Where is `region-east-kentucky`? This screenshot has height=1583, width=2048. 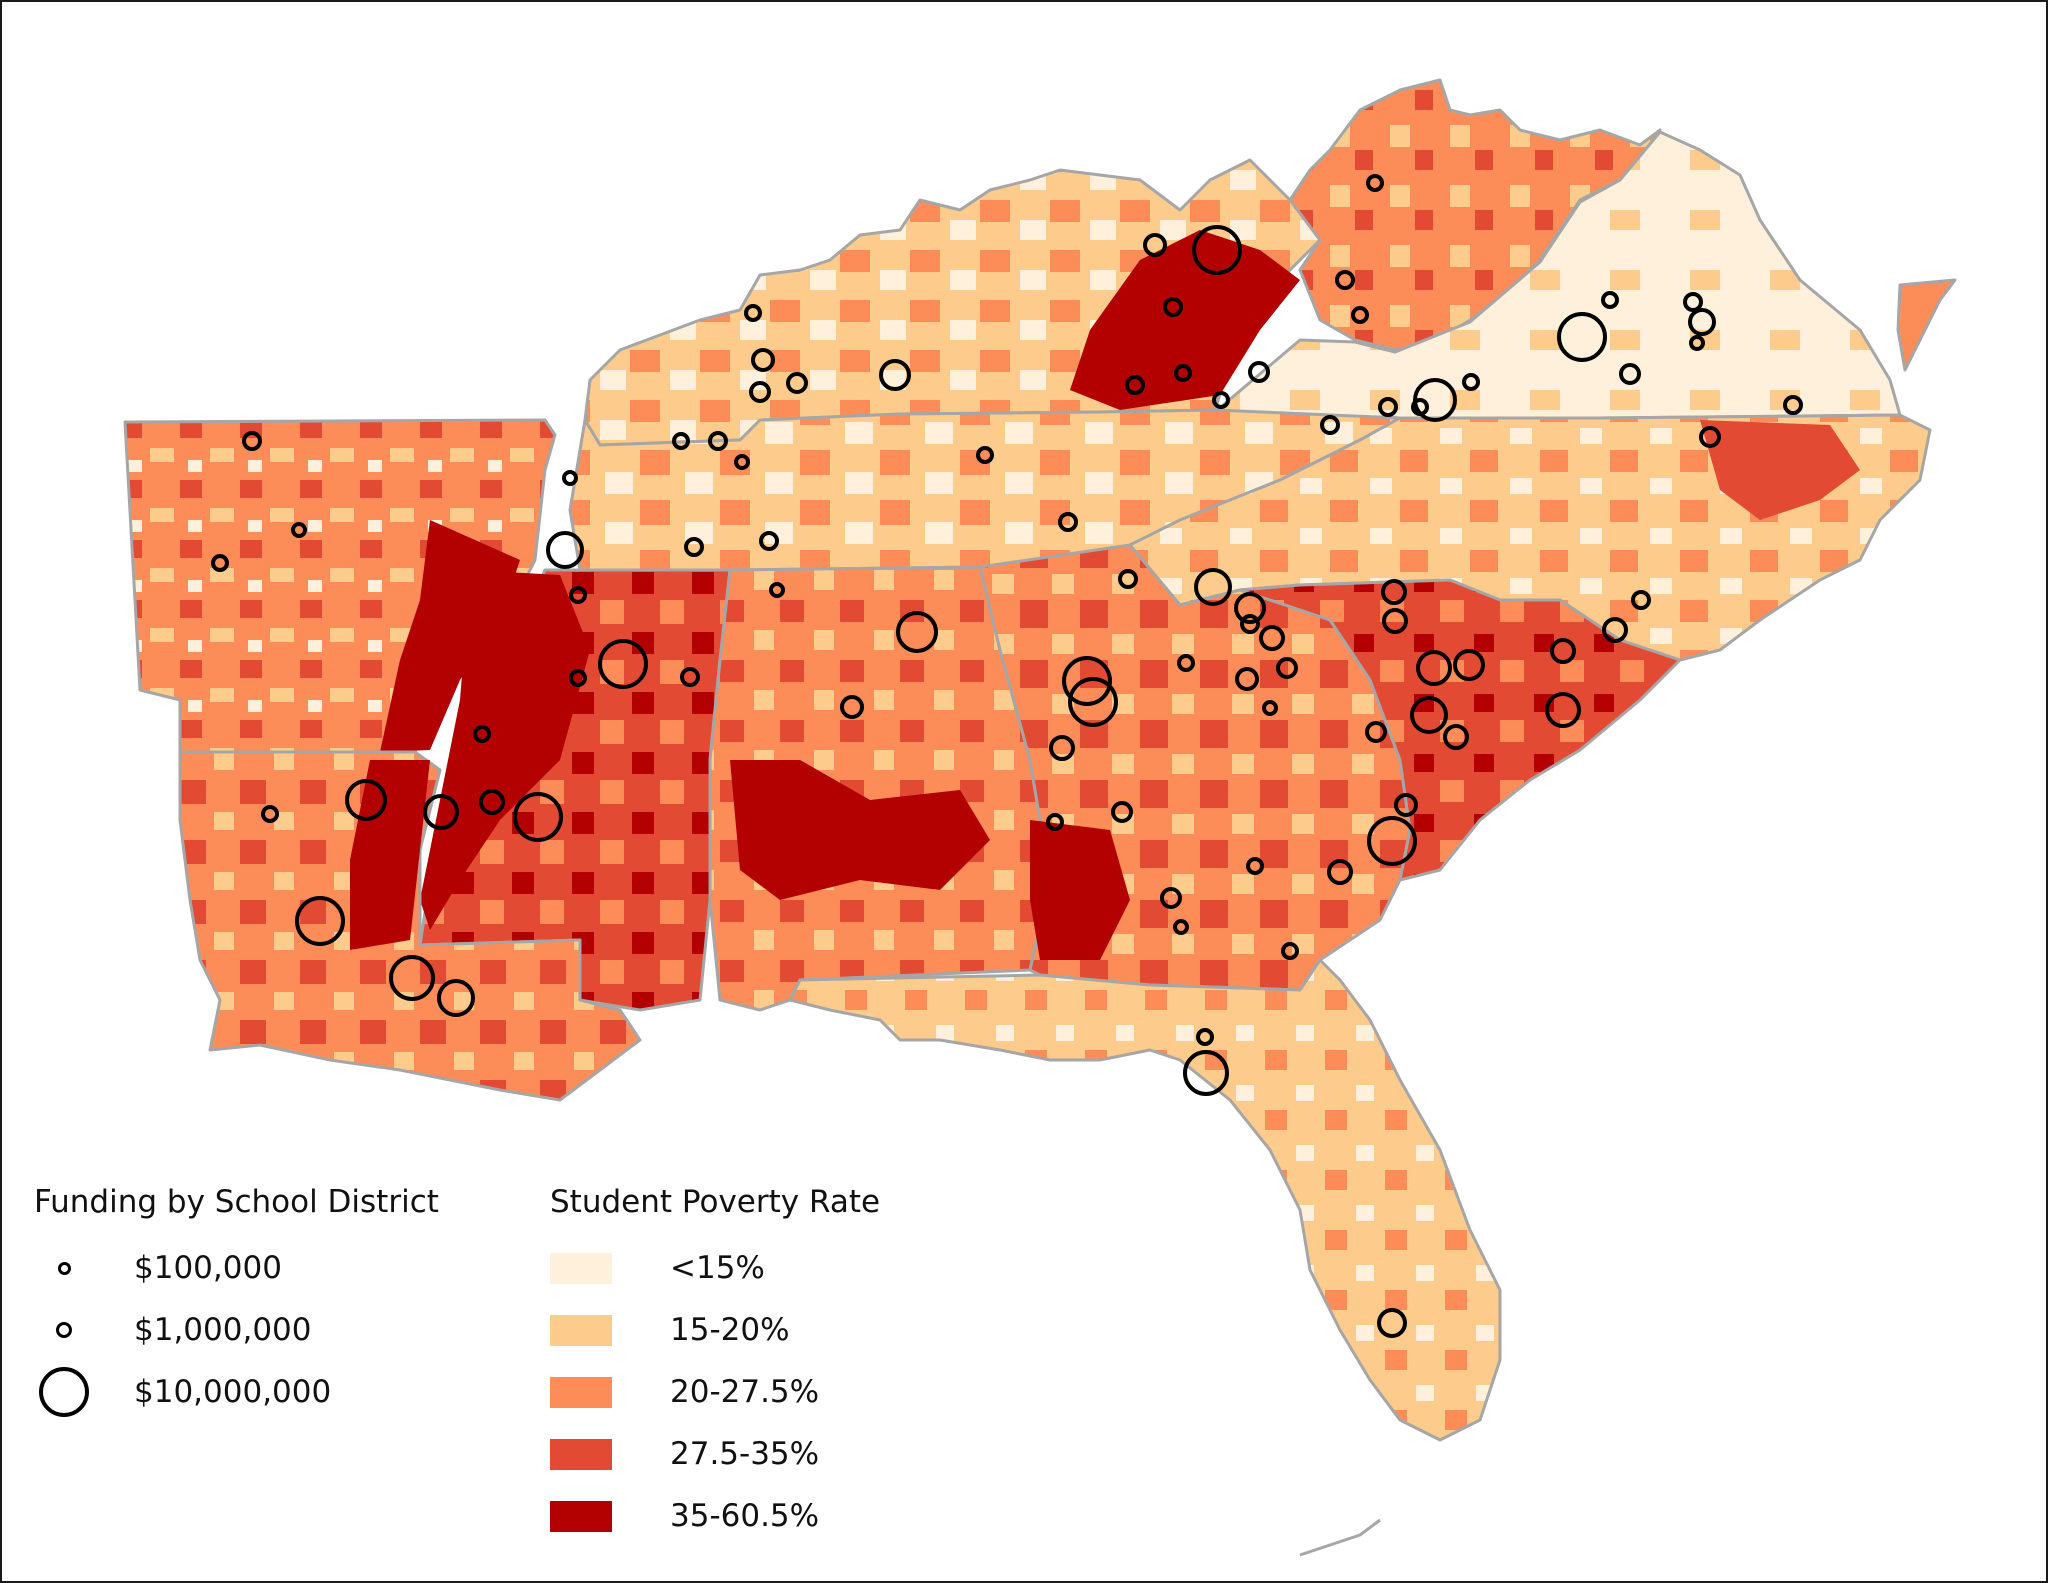 region-east-kentucky is located at coordinates (1185, 320).